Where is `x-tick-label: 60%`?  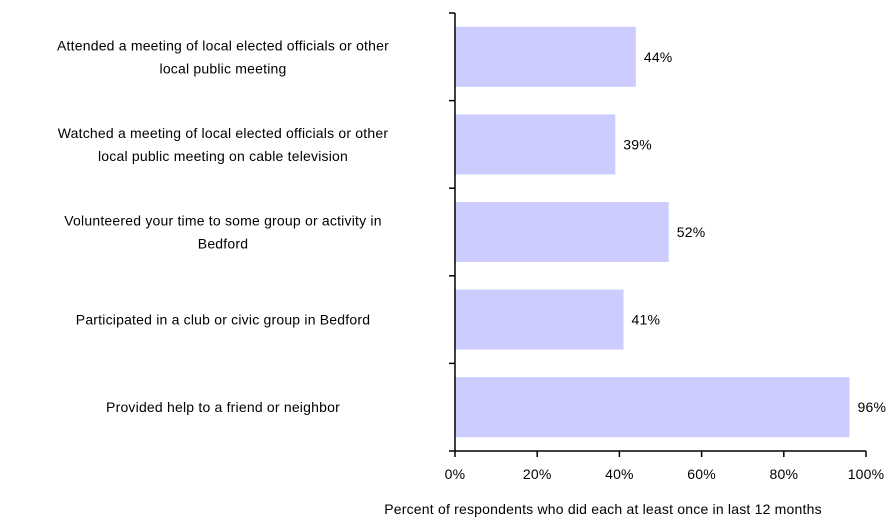
x-tick-label: 60% is located at coordinates (701, 474).